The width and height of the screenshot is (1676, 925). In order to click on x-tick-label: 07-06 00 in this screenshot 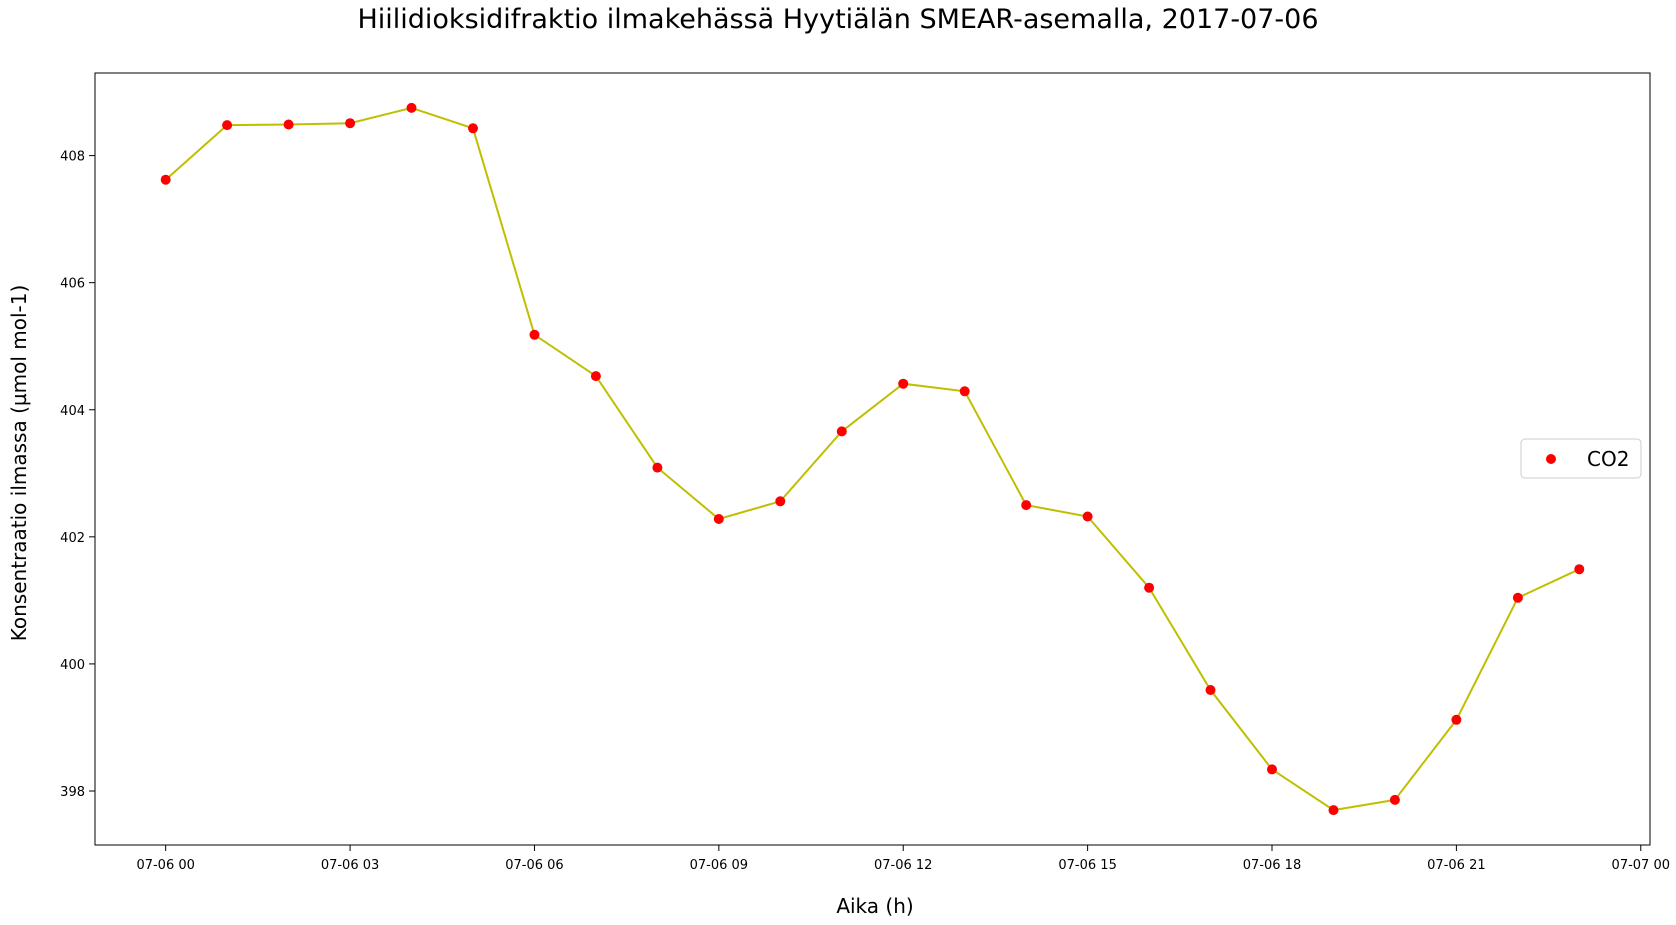, I will do `click(165, 865)`.